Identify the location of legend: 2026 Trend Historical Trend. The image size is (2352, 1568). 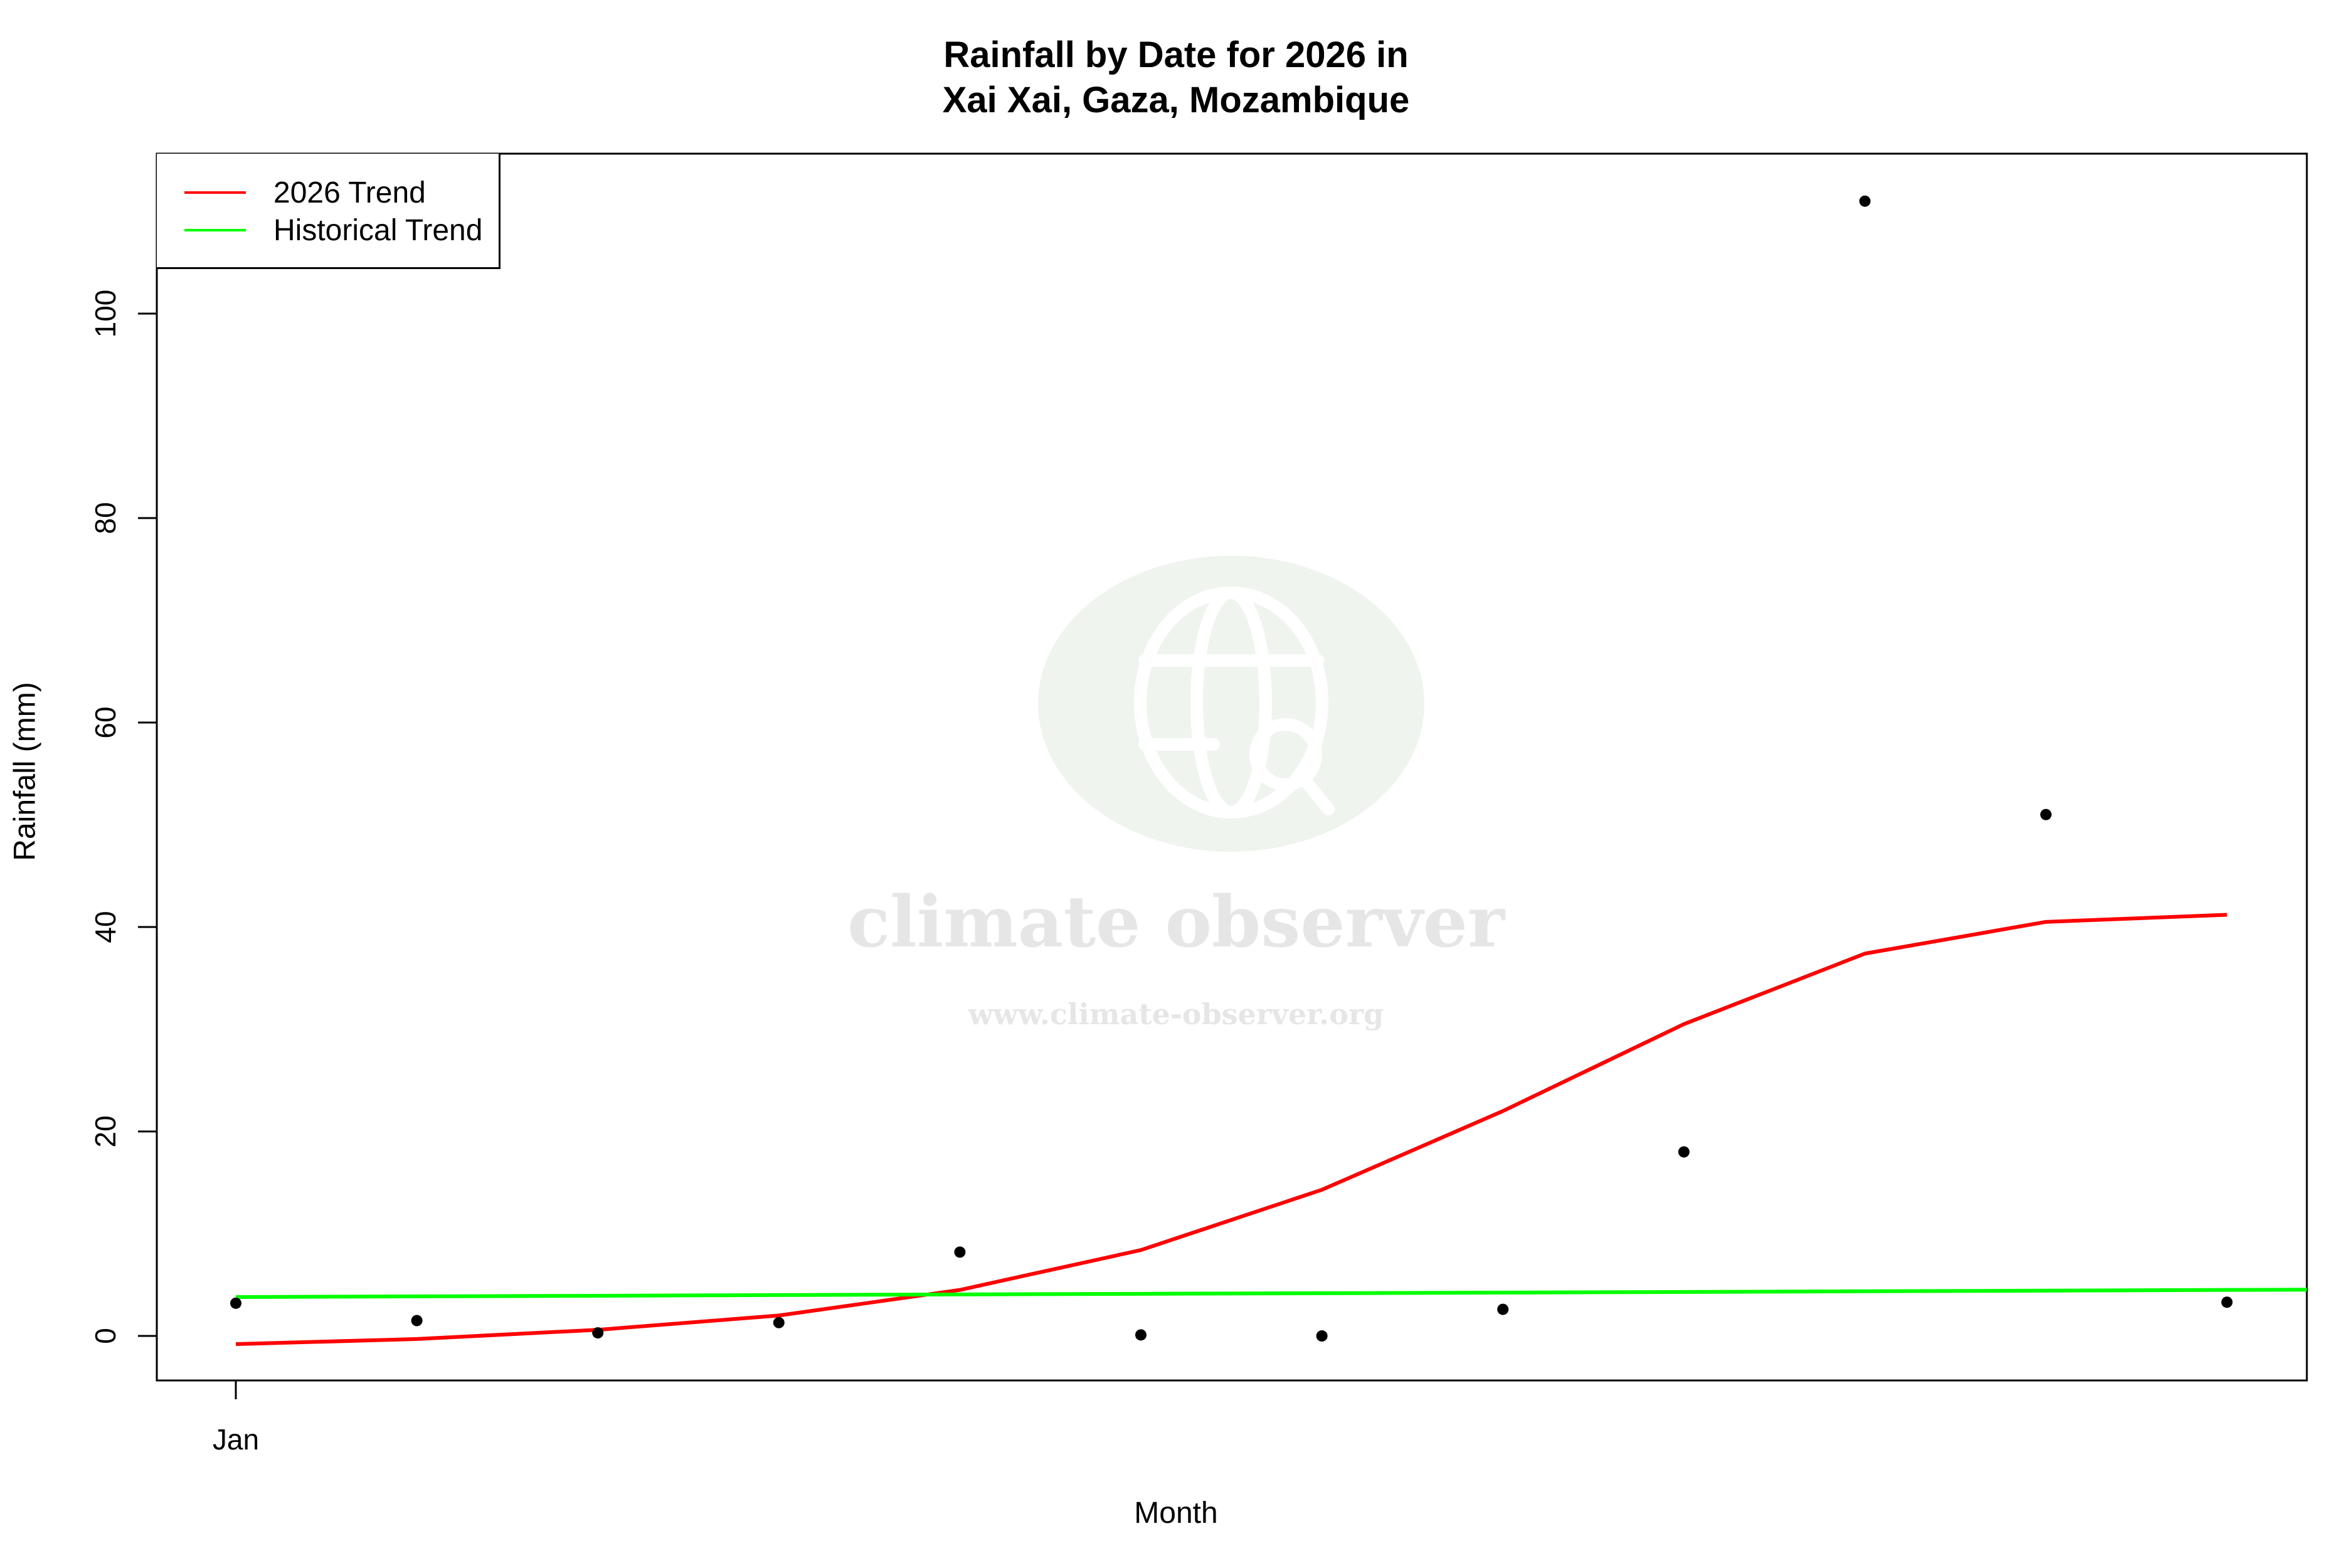
(329, 211).